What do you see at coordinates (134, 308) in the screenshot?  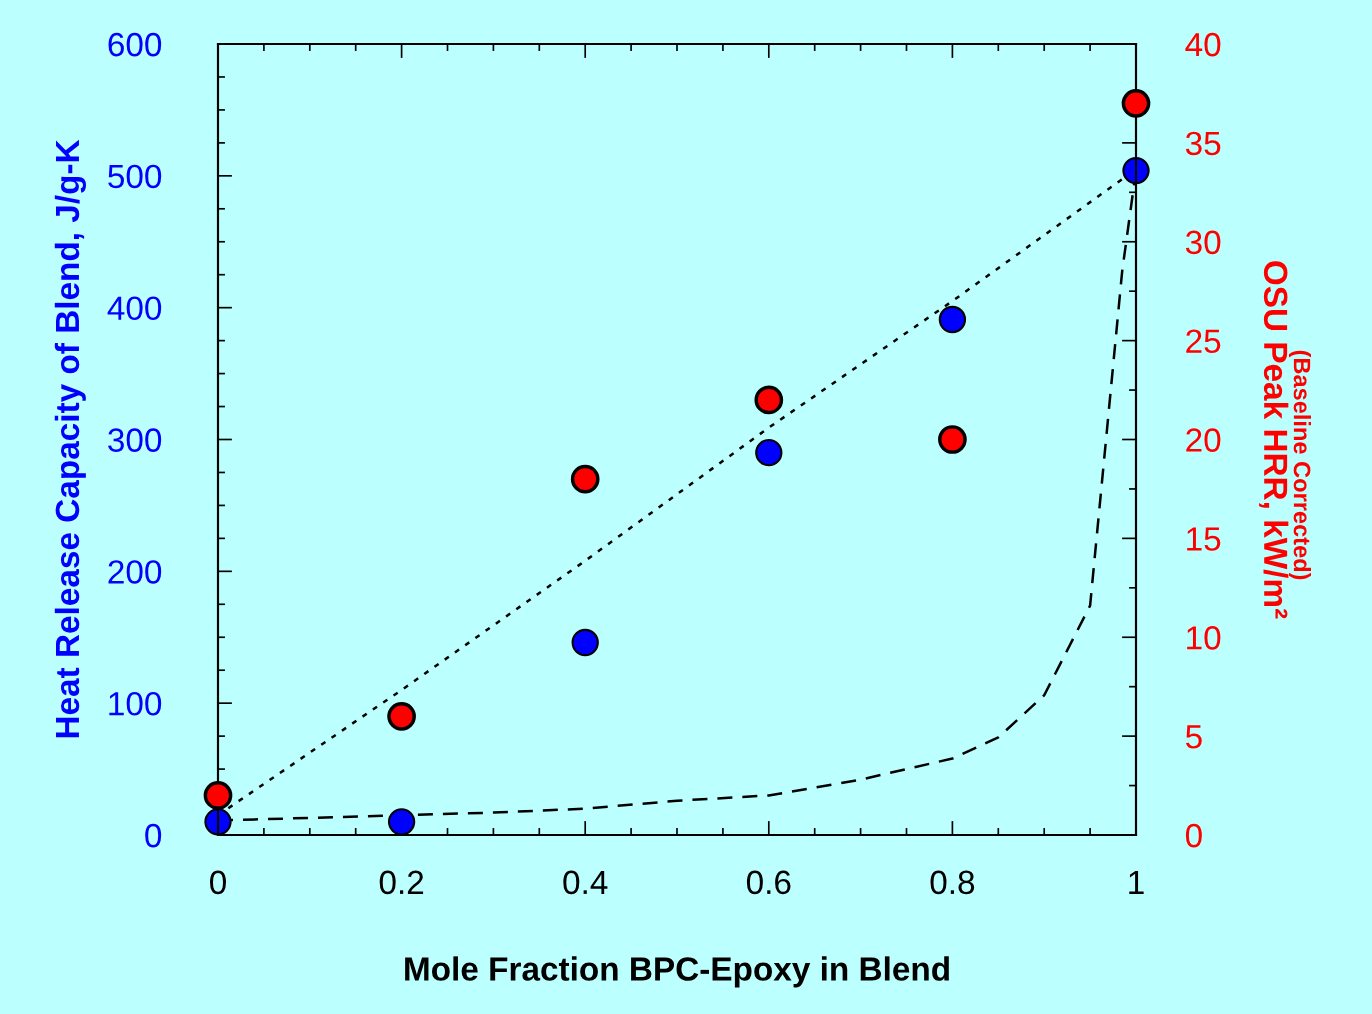 I see `y-tick-label: 400` at bounding box center [134, 308].